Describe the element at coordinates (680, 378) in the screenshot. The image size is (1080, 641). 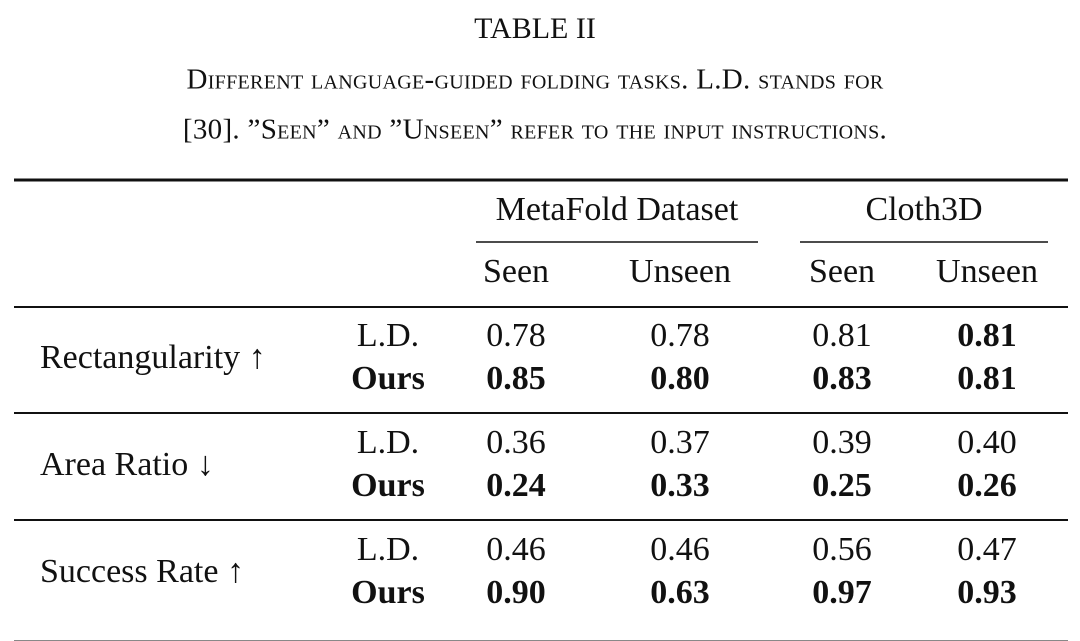
I see `cell-value: 0.80` at that location.